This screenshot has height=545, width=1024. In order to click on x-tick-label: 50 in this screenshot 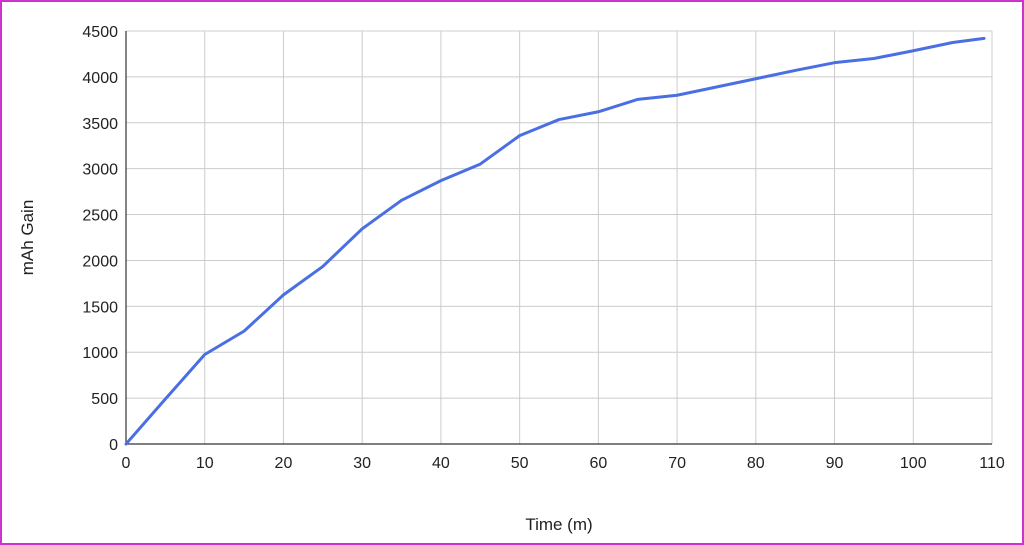, I will do `click(520, 463)`.